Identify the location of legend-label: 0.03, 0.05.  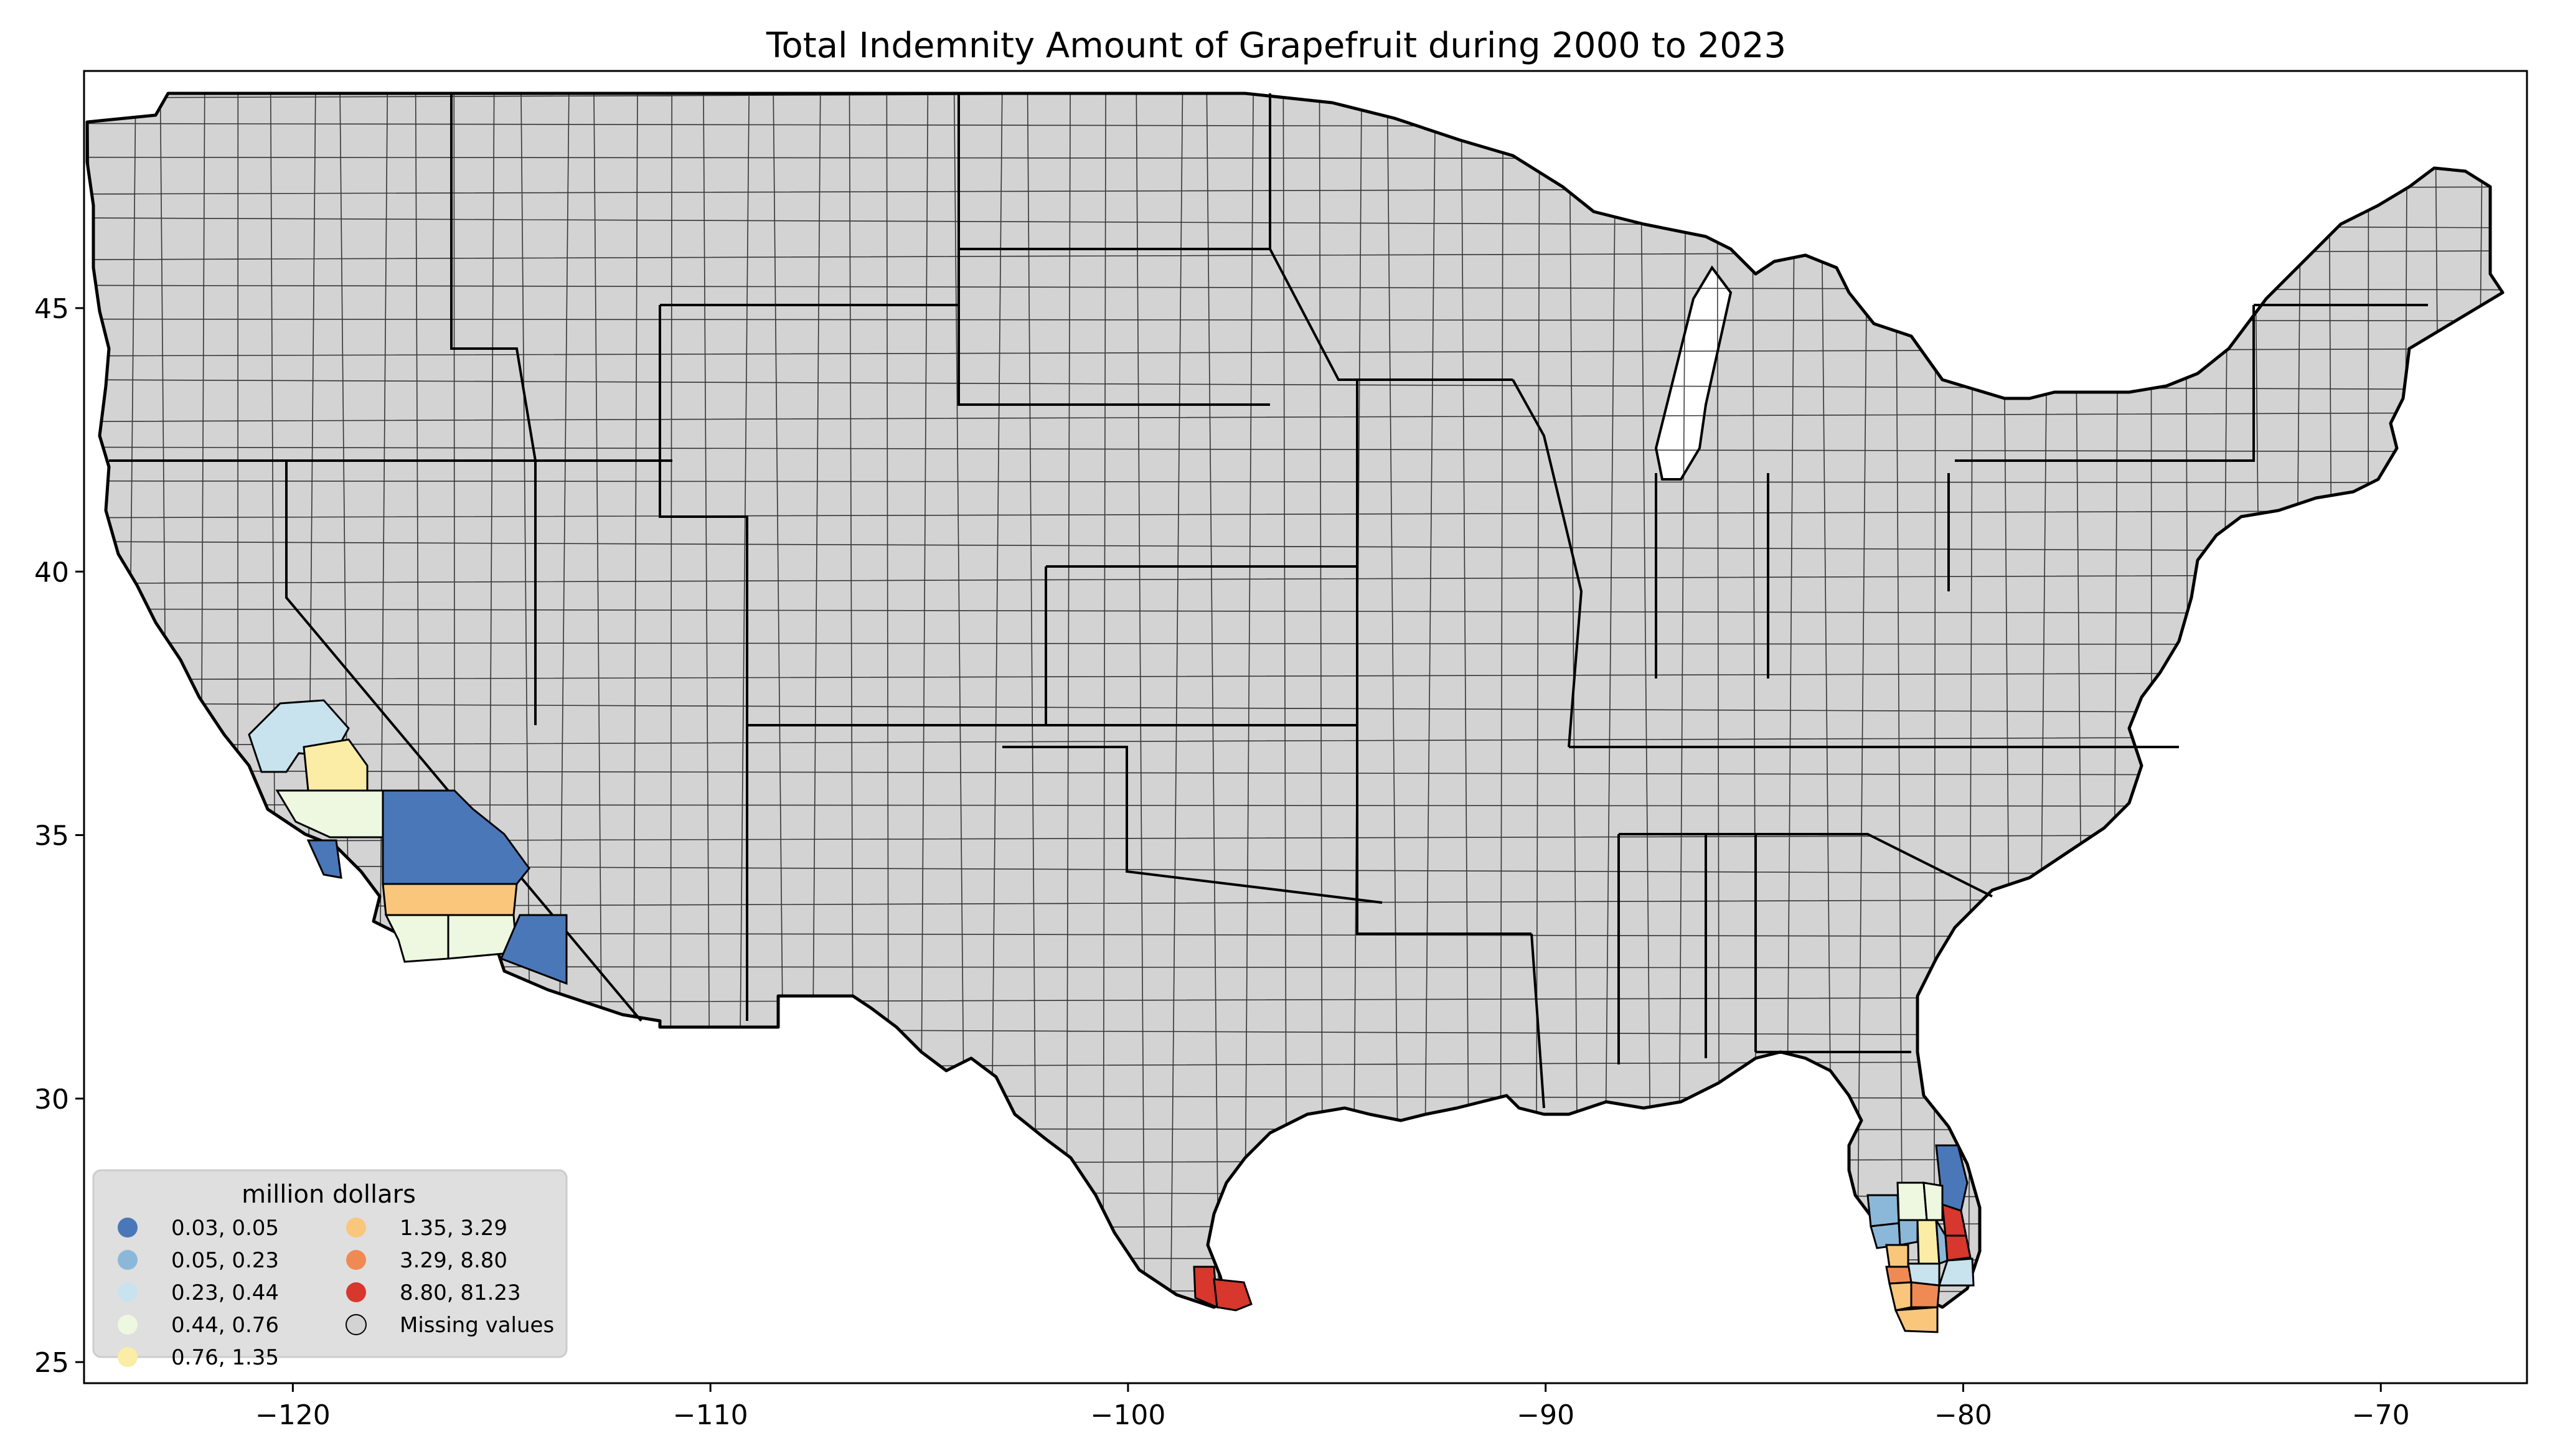
(225, 1228).